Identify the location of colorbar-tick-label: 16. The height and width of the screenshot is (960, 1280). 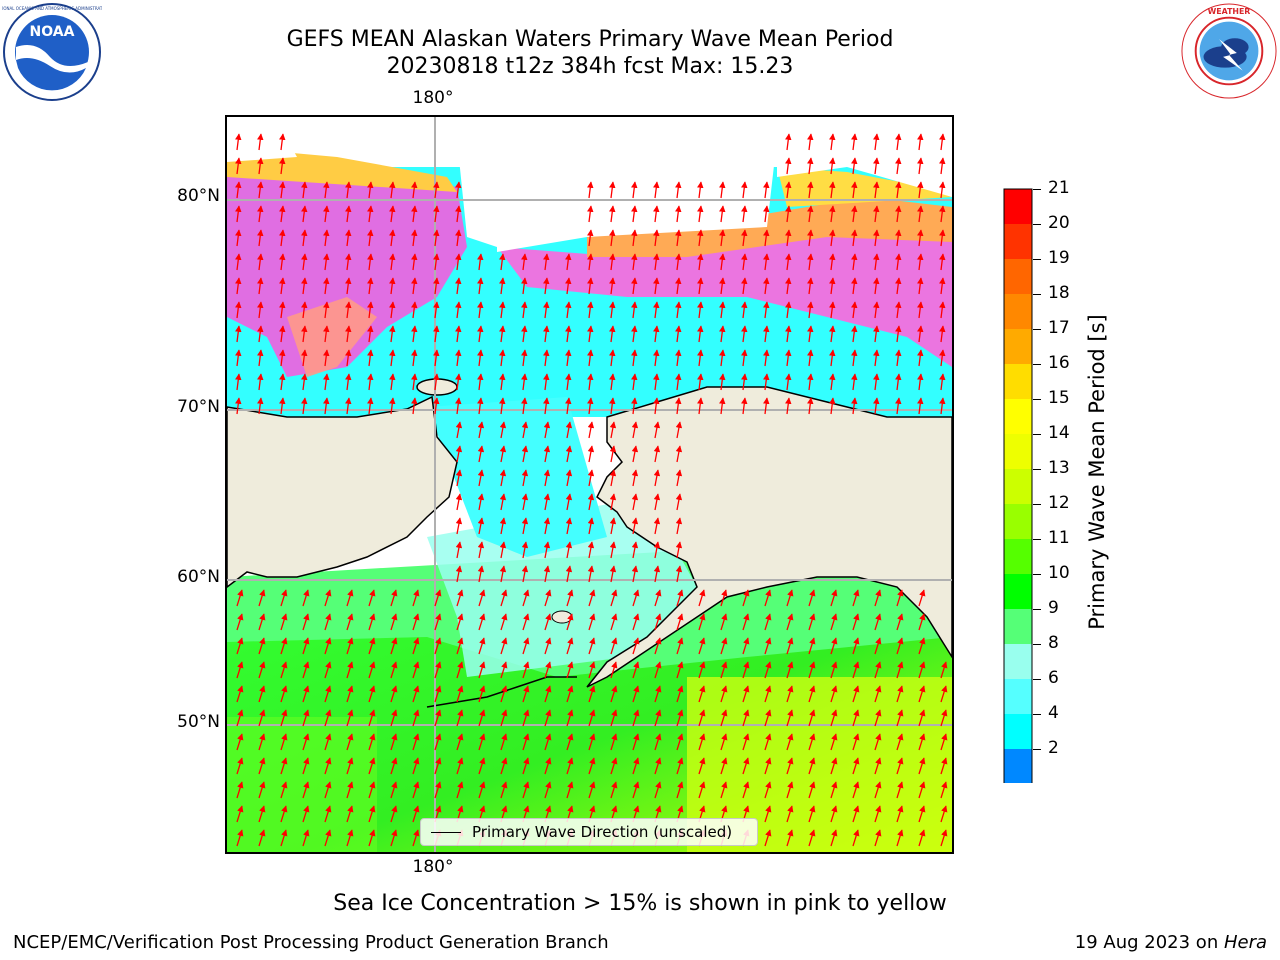
(1059, 363).